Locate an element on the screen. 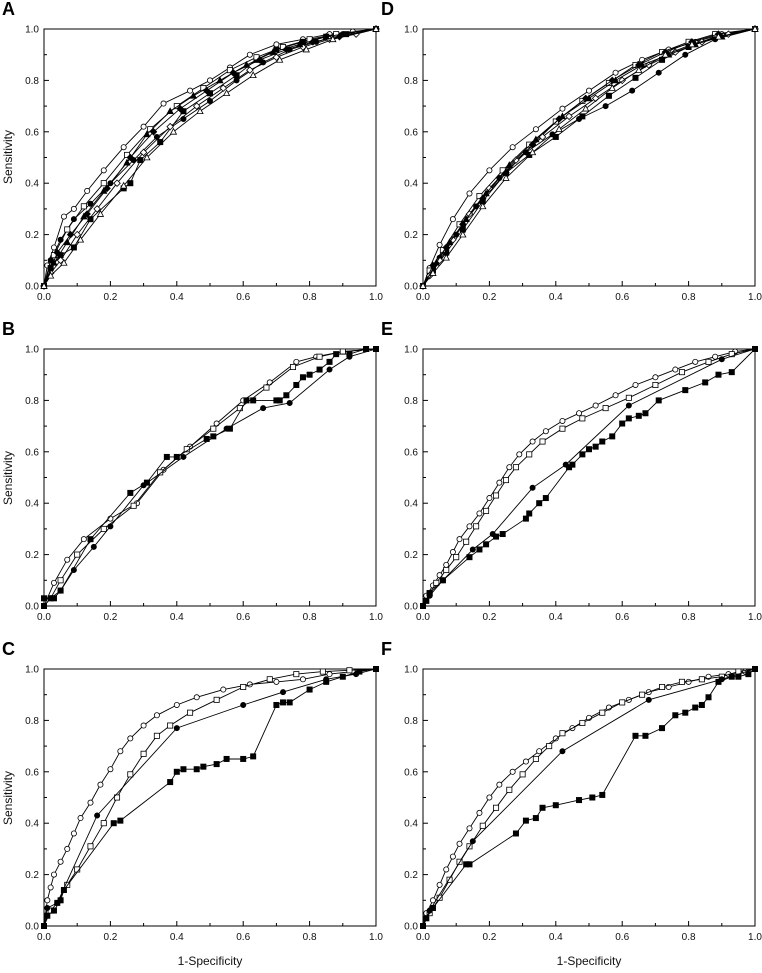  x-tick-label: 1.0 is located at coordinates (376, 937).